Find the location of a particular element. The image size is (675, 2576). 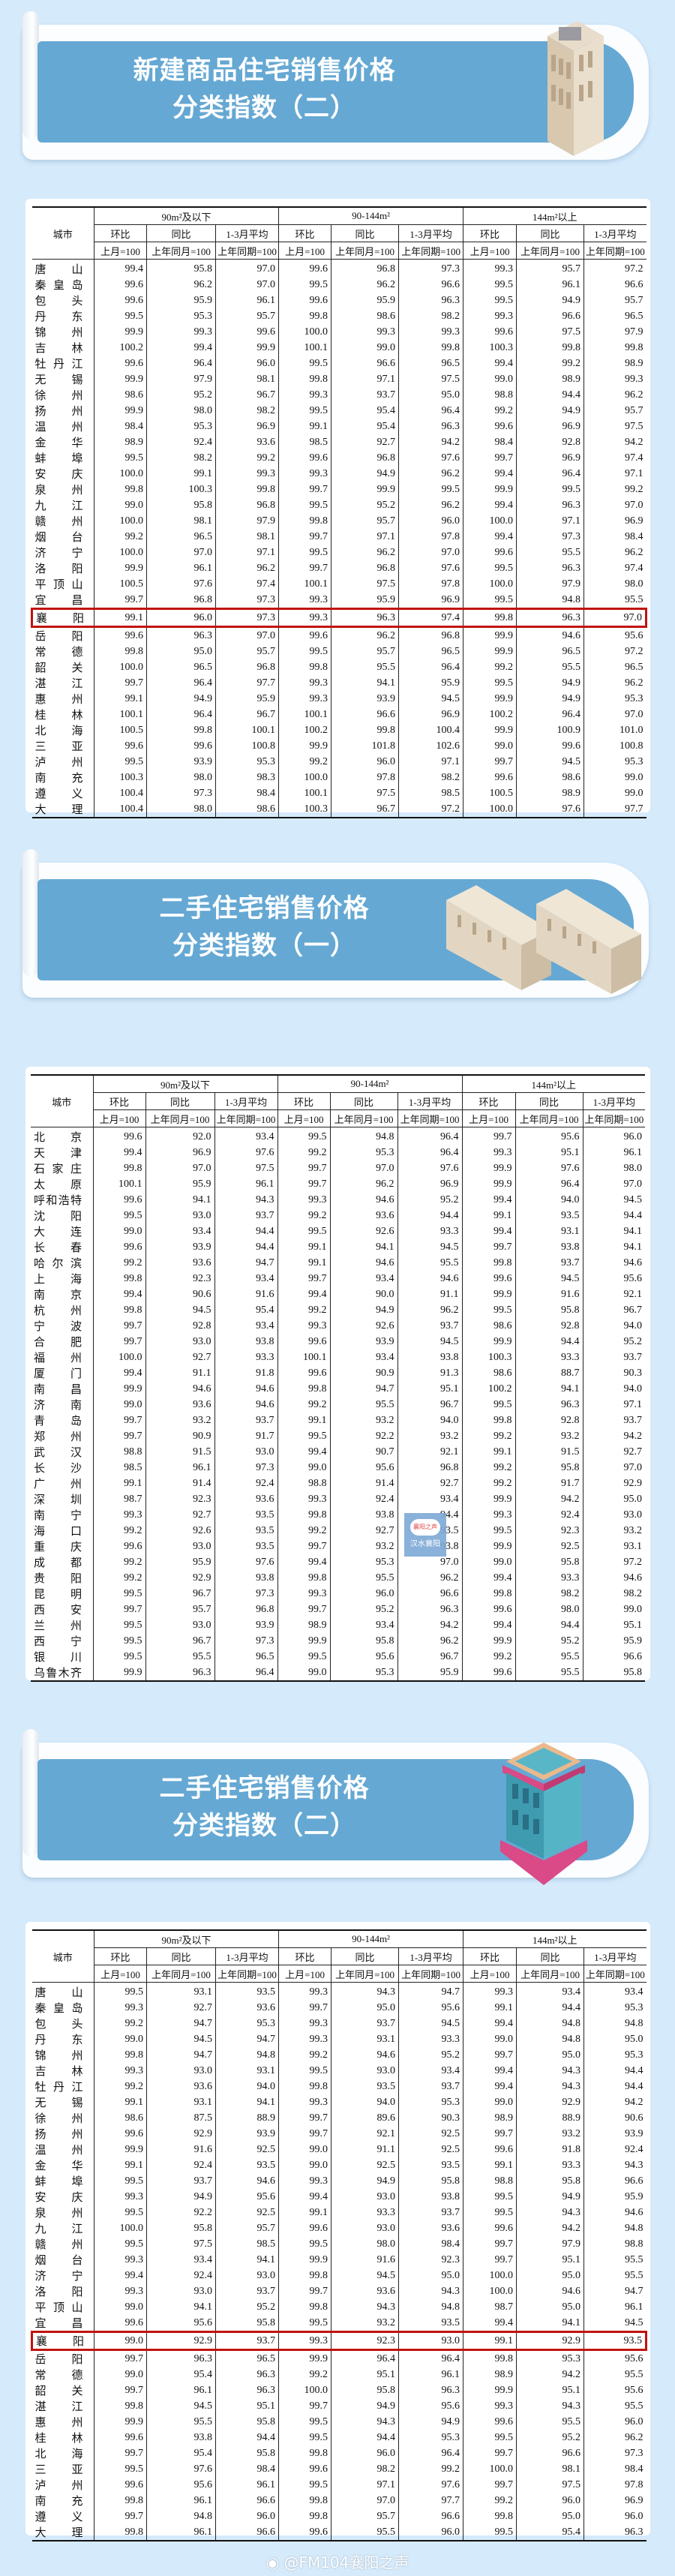

index-value: 91.4 is located at coordinates (364, 1483).